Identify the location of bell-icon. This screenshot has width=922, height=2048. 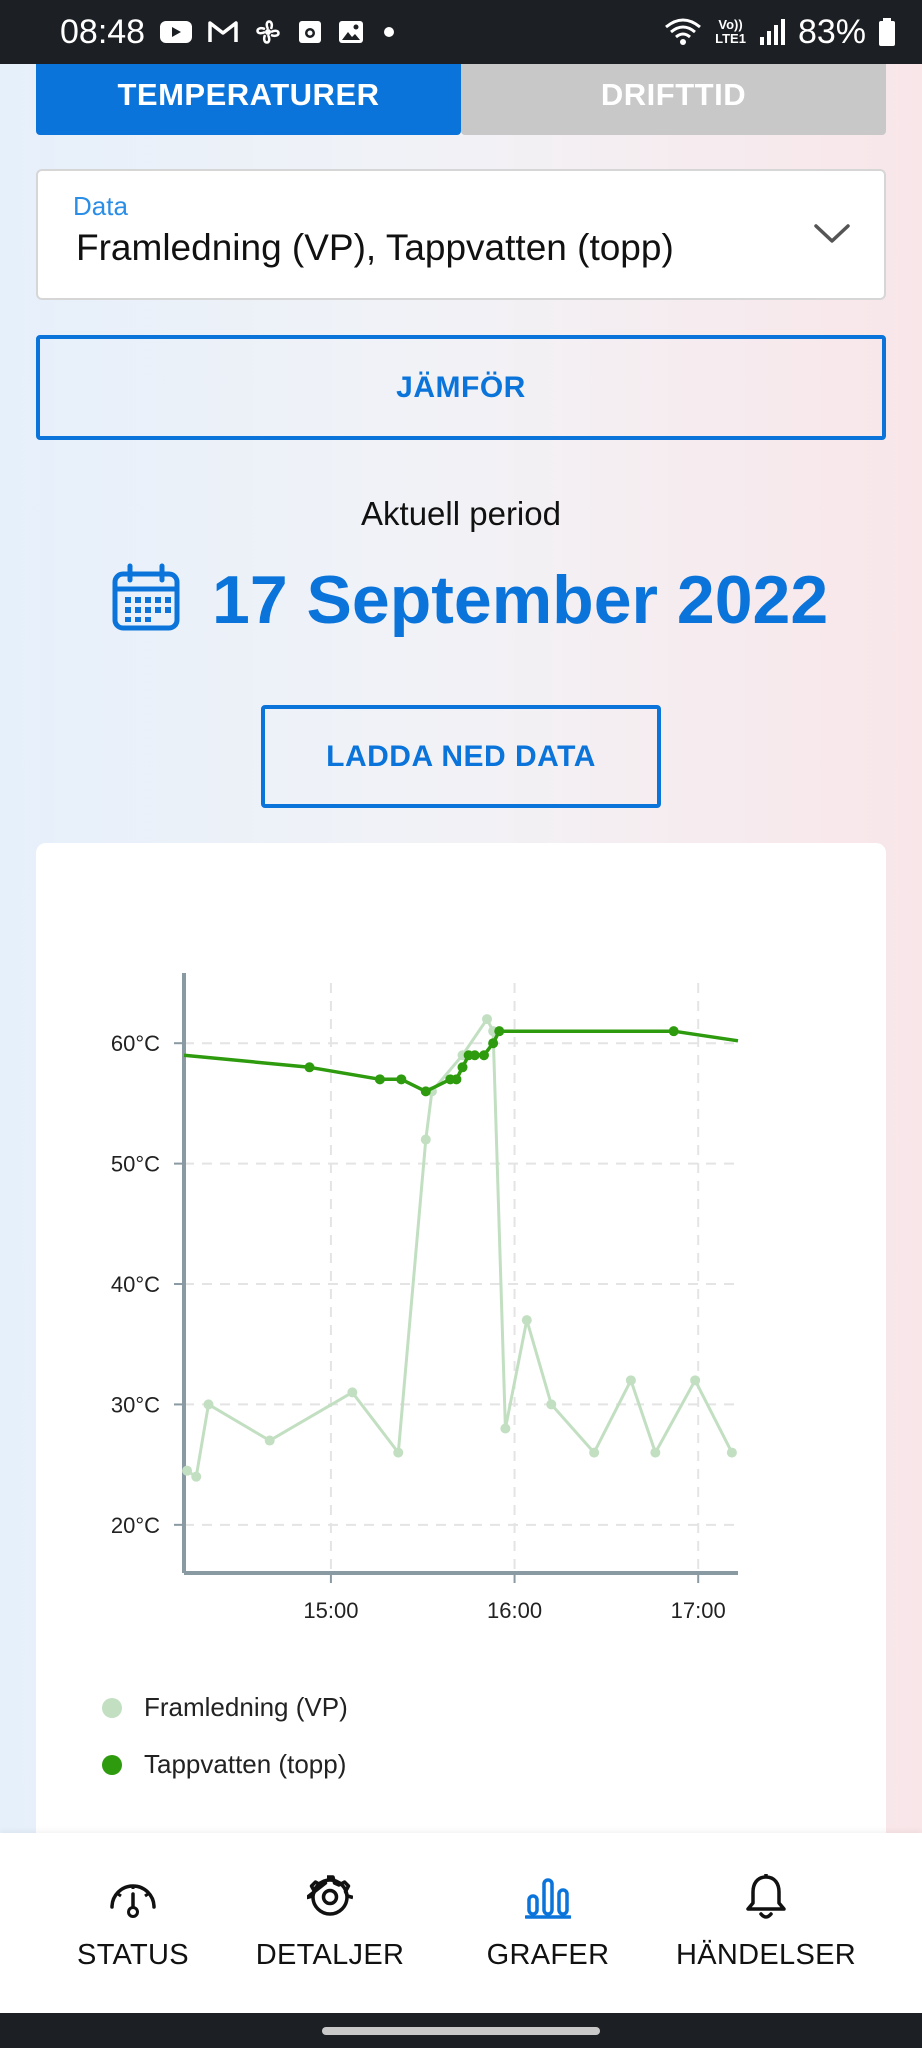
(766, 1897).